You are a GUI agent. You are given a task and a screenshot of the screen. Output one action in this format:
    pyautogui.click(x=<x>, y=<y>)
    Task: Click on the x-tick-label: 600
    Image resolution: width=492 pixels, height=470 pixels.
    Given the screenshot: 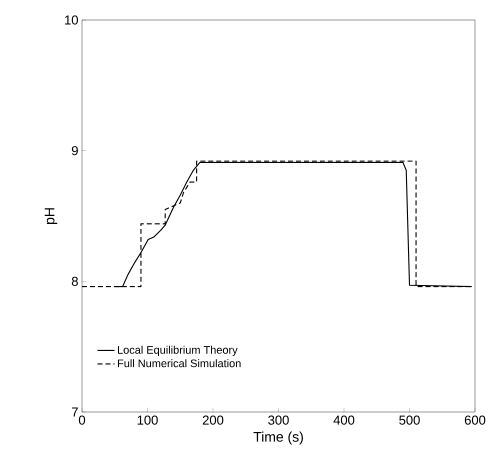 What is the action you would take?
    pyautogui.click(x=475, y=420)
    